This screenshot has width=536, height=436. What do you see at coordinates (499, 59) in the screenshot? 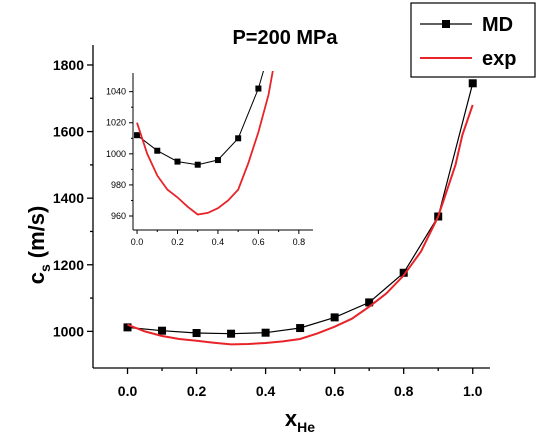
I see `legend-exp-label: exp` at bounding box center [499, 59].